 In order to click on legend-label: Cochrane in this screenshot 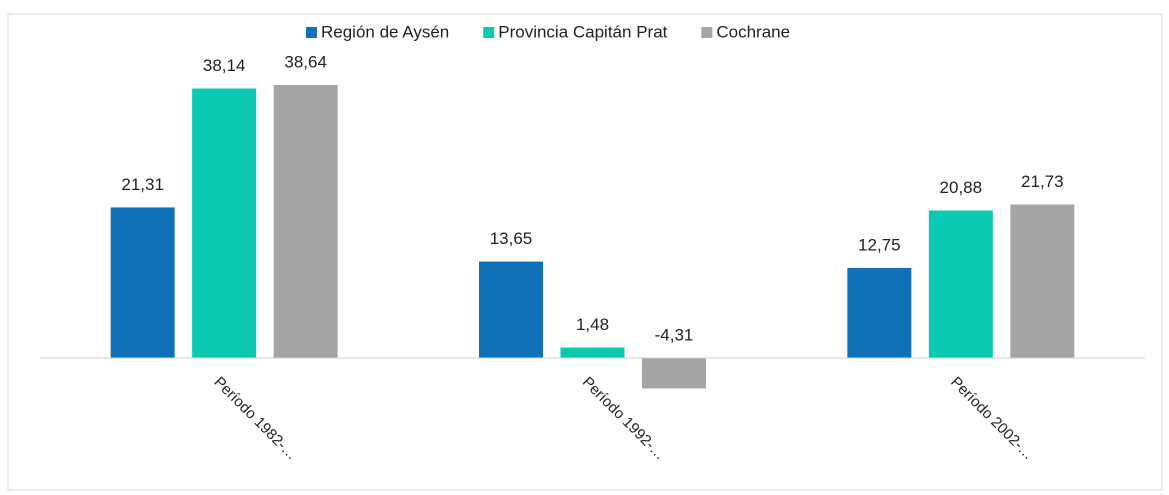, I will do `click(753, 31)`.